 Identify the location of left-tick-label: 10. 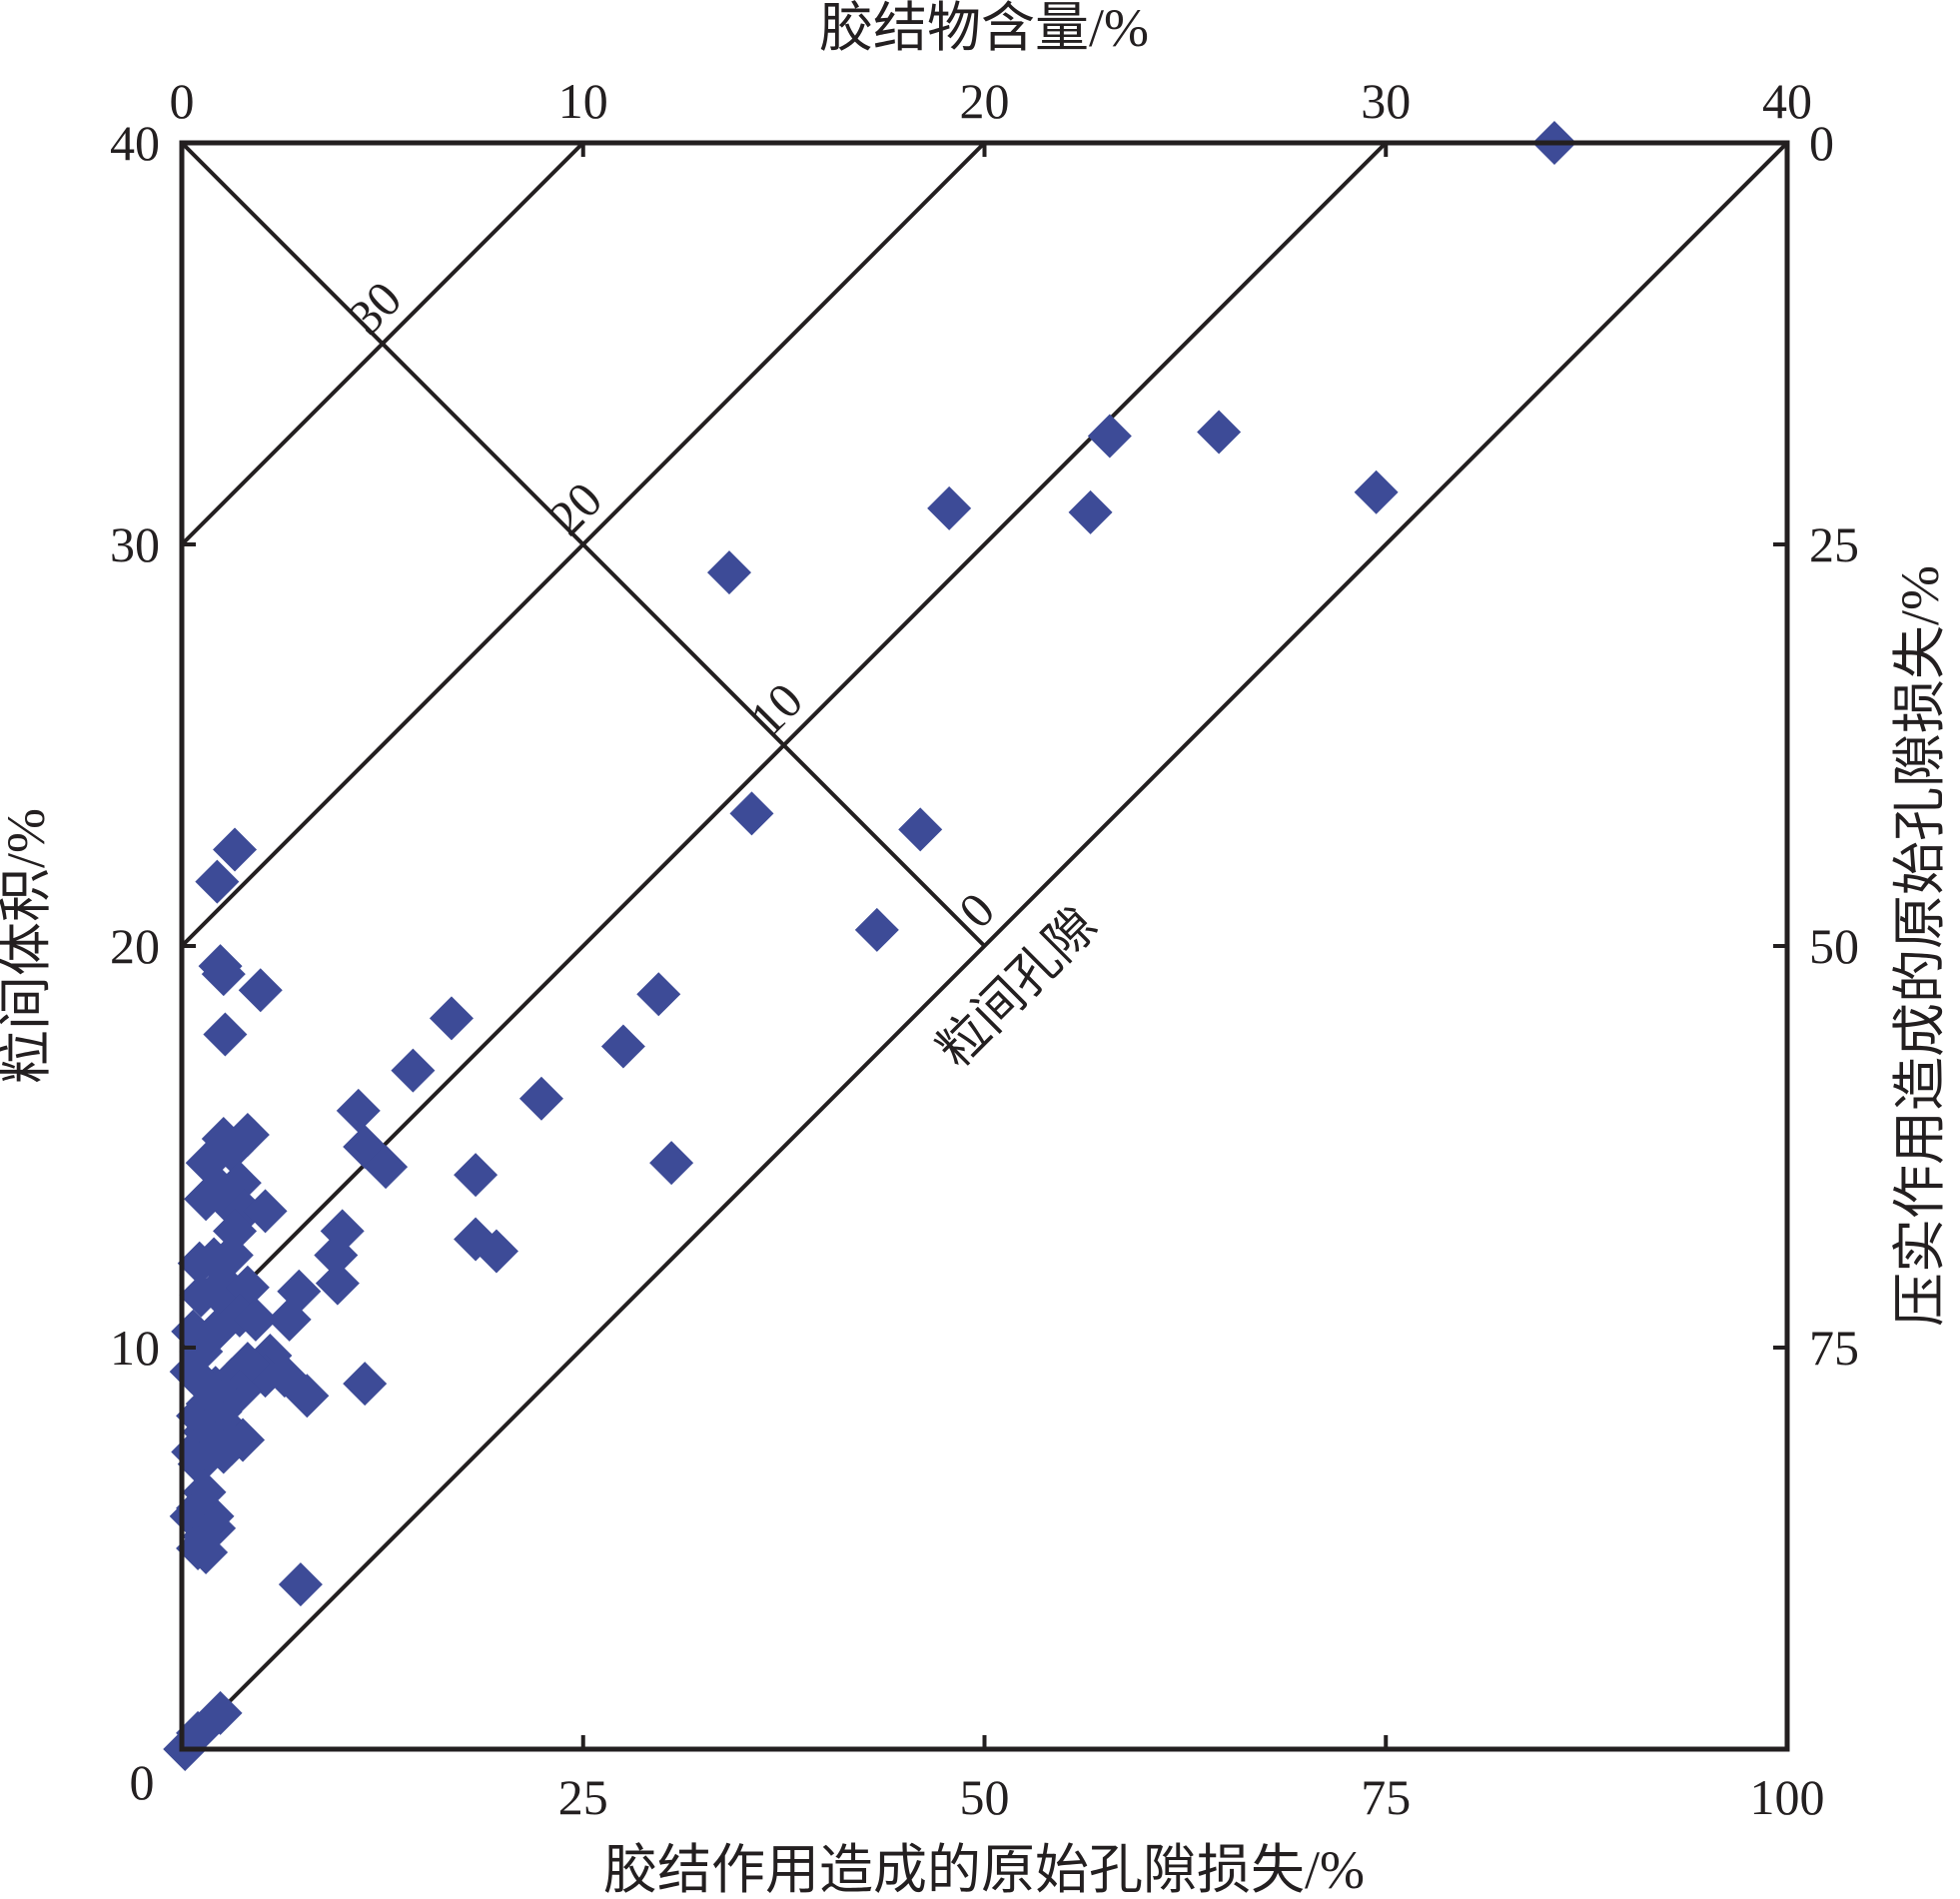
(135, 1348).